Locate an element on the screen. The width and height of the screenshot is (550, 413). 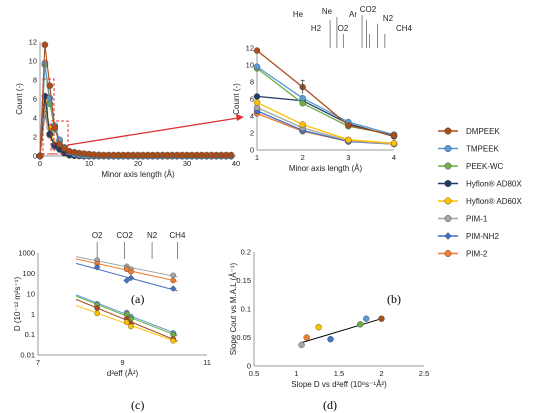
trend-line-pim-nh2 is located at coordinates (126, 277).